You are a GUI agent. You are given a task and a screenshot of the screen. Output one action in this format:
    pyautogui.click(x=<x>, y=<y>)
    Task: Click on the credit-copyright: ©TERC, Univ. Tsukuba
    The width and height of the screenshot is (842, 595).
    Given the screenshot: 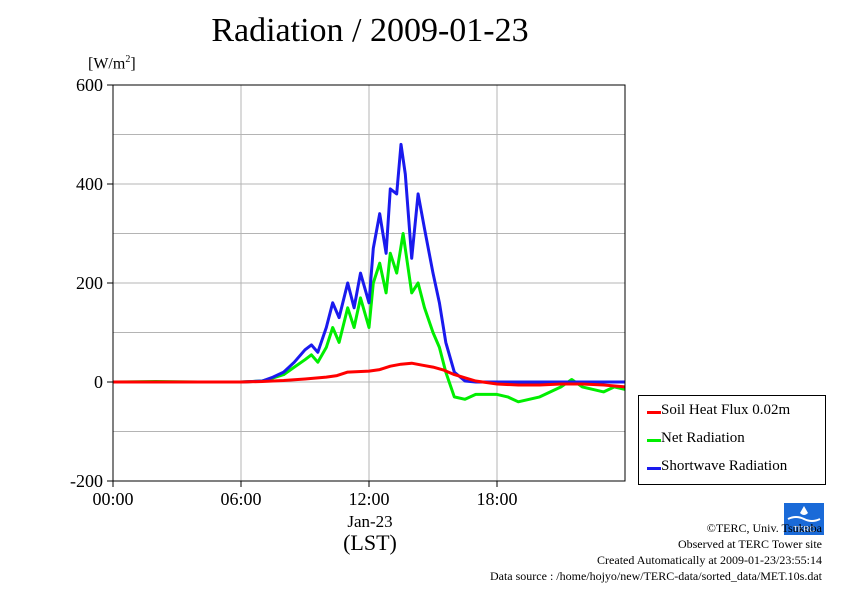 What is the action you would take?
    pyautogui.click(x=764, y=528)
    